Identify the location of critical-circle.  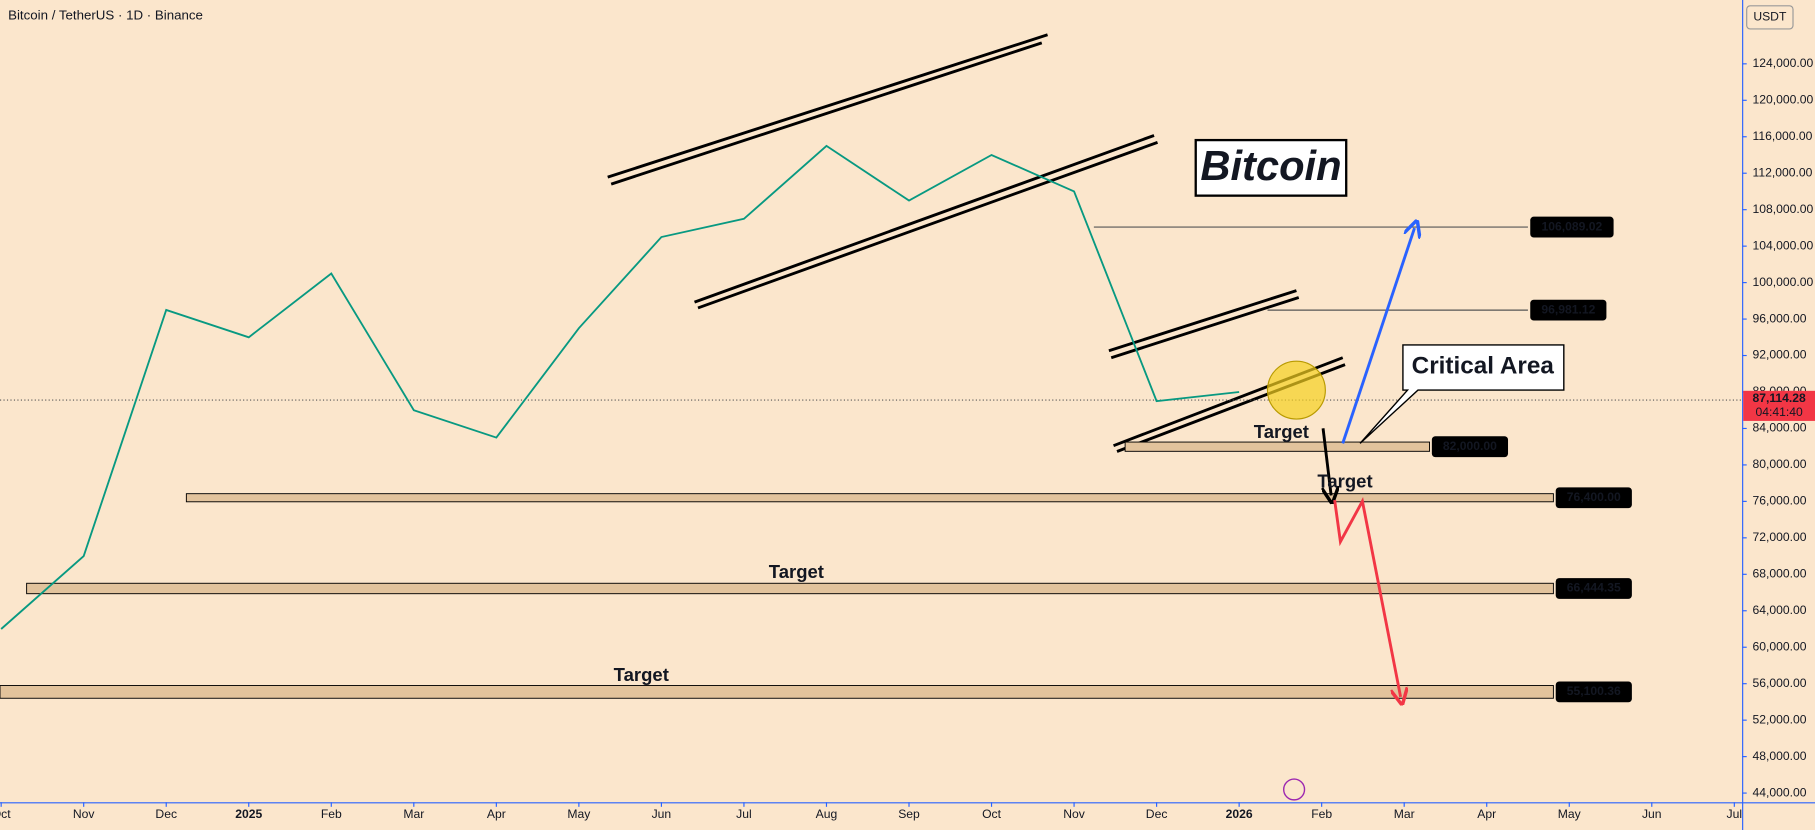
(1296, 390).